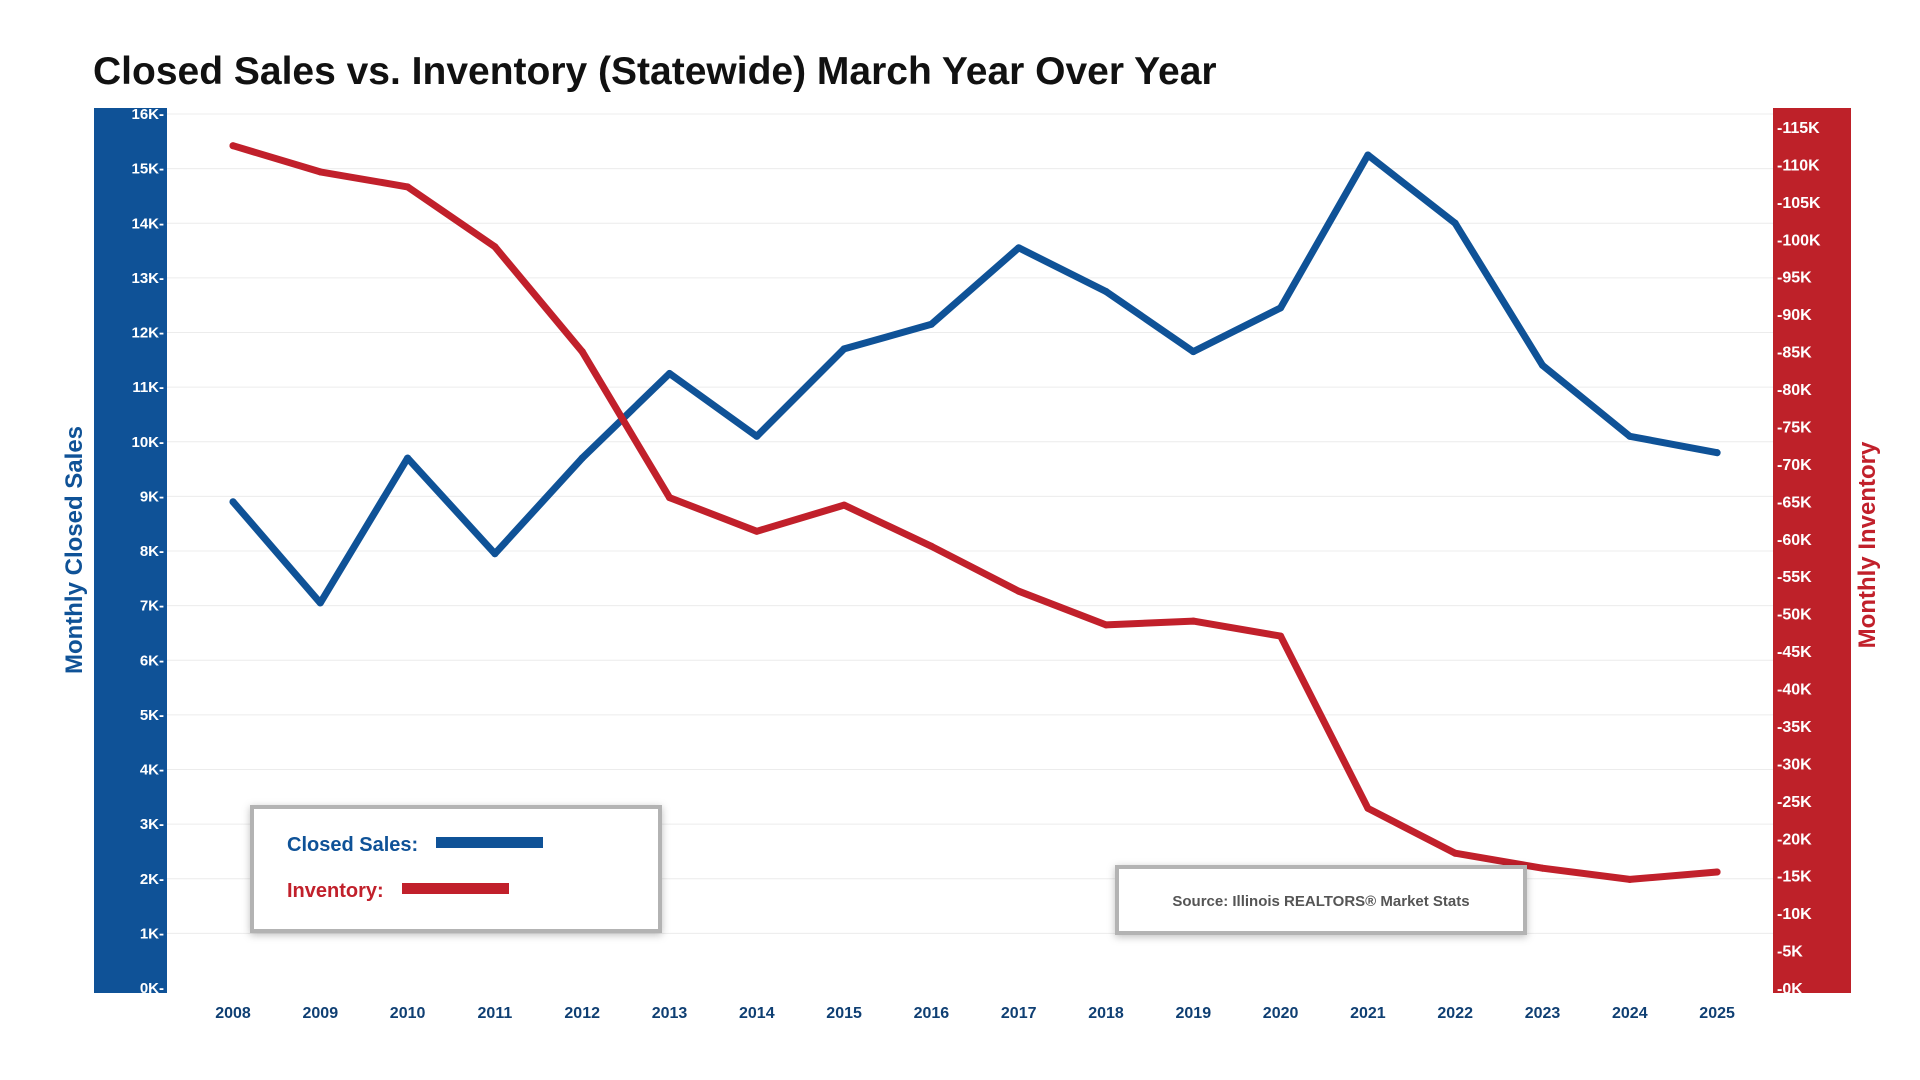 This screenshot has height=1080, width=1920. What do you see at coordinates (233, 1013) in the screenshot?
I see `x-tick-label: 2008` at bounding box center [233, 1013].